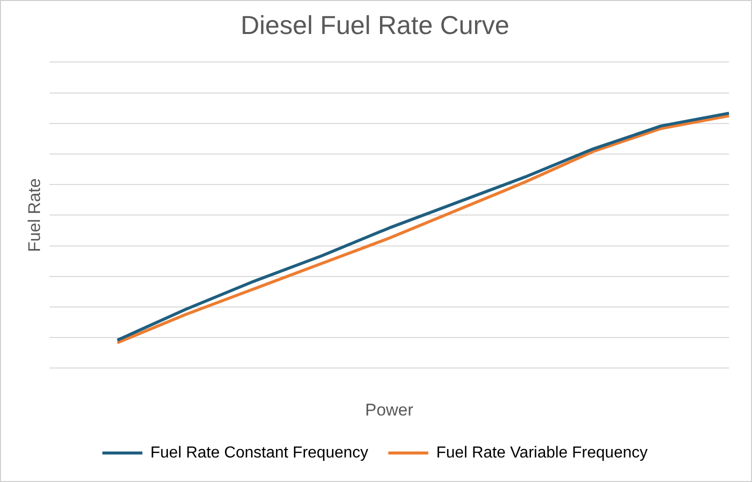  Describe the element at coordinates (389, 410) in the screenshot. I see `x-axis-title: Power` at that location.